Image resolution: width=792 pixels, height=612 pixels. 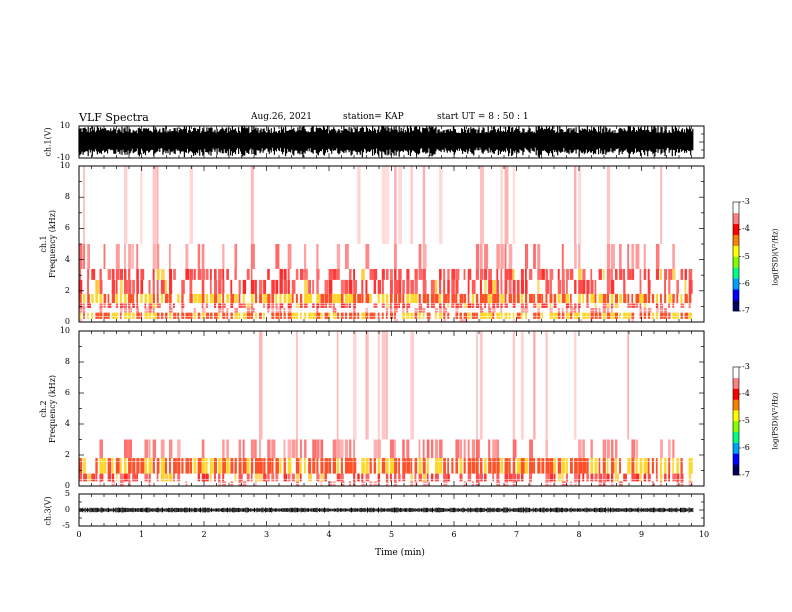 I want to click on colorbar2-tick-0: -3, so click(x=746, y=366).